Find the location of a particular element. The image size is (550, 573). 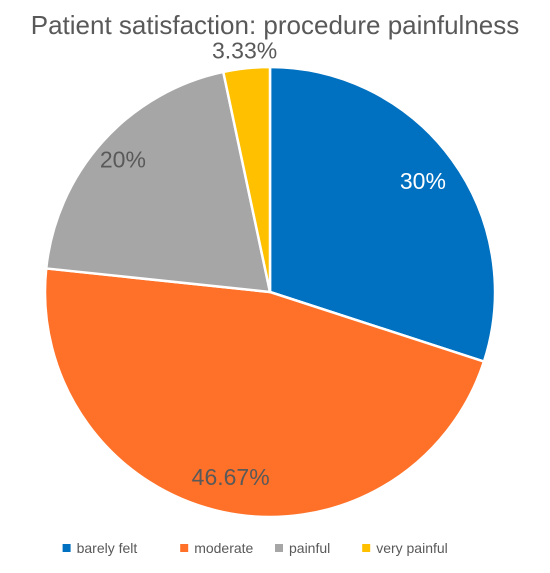

legend-item-moderate: moderate is located at coordinates (217, 548).